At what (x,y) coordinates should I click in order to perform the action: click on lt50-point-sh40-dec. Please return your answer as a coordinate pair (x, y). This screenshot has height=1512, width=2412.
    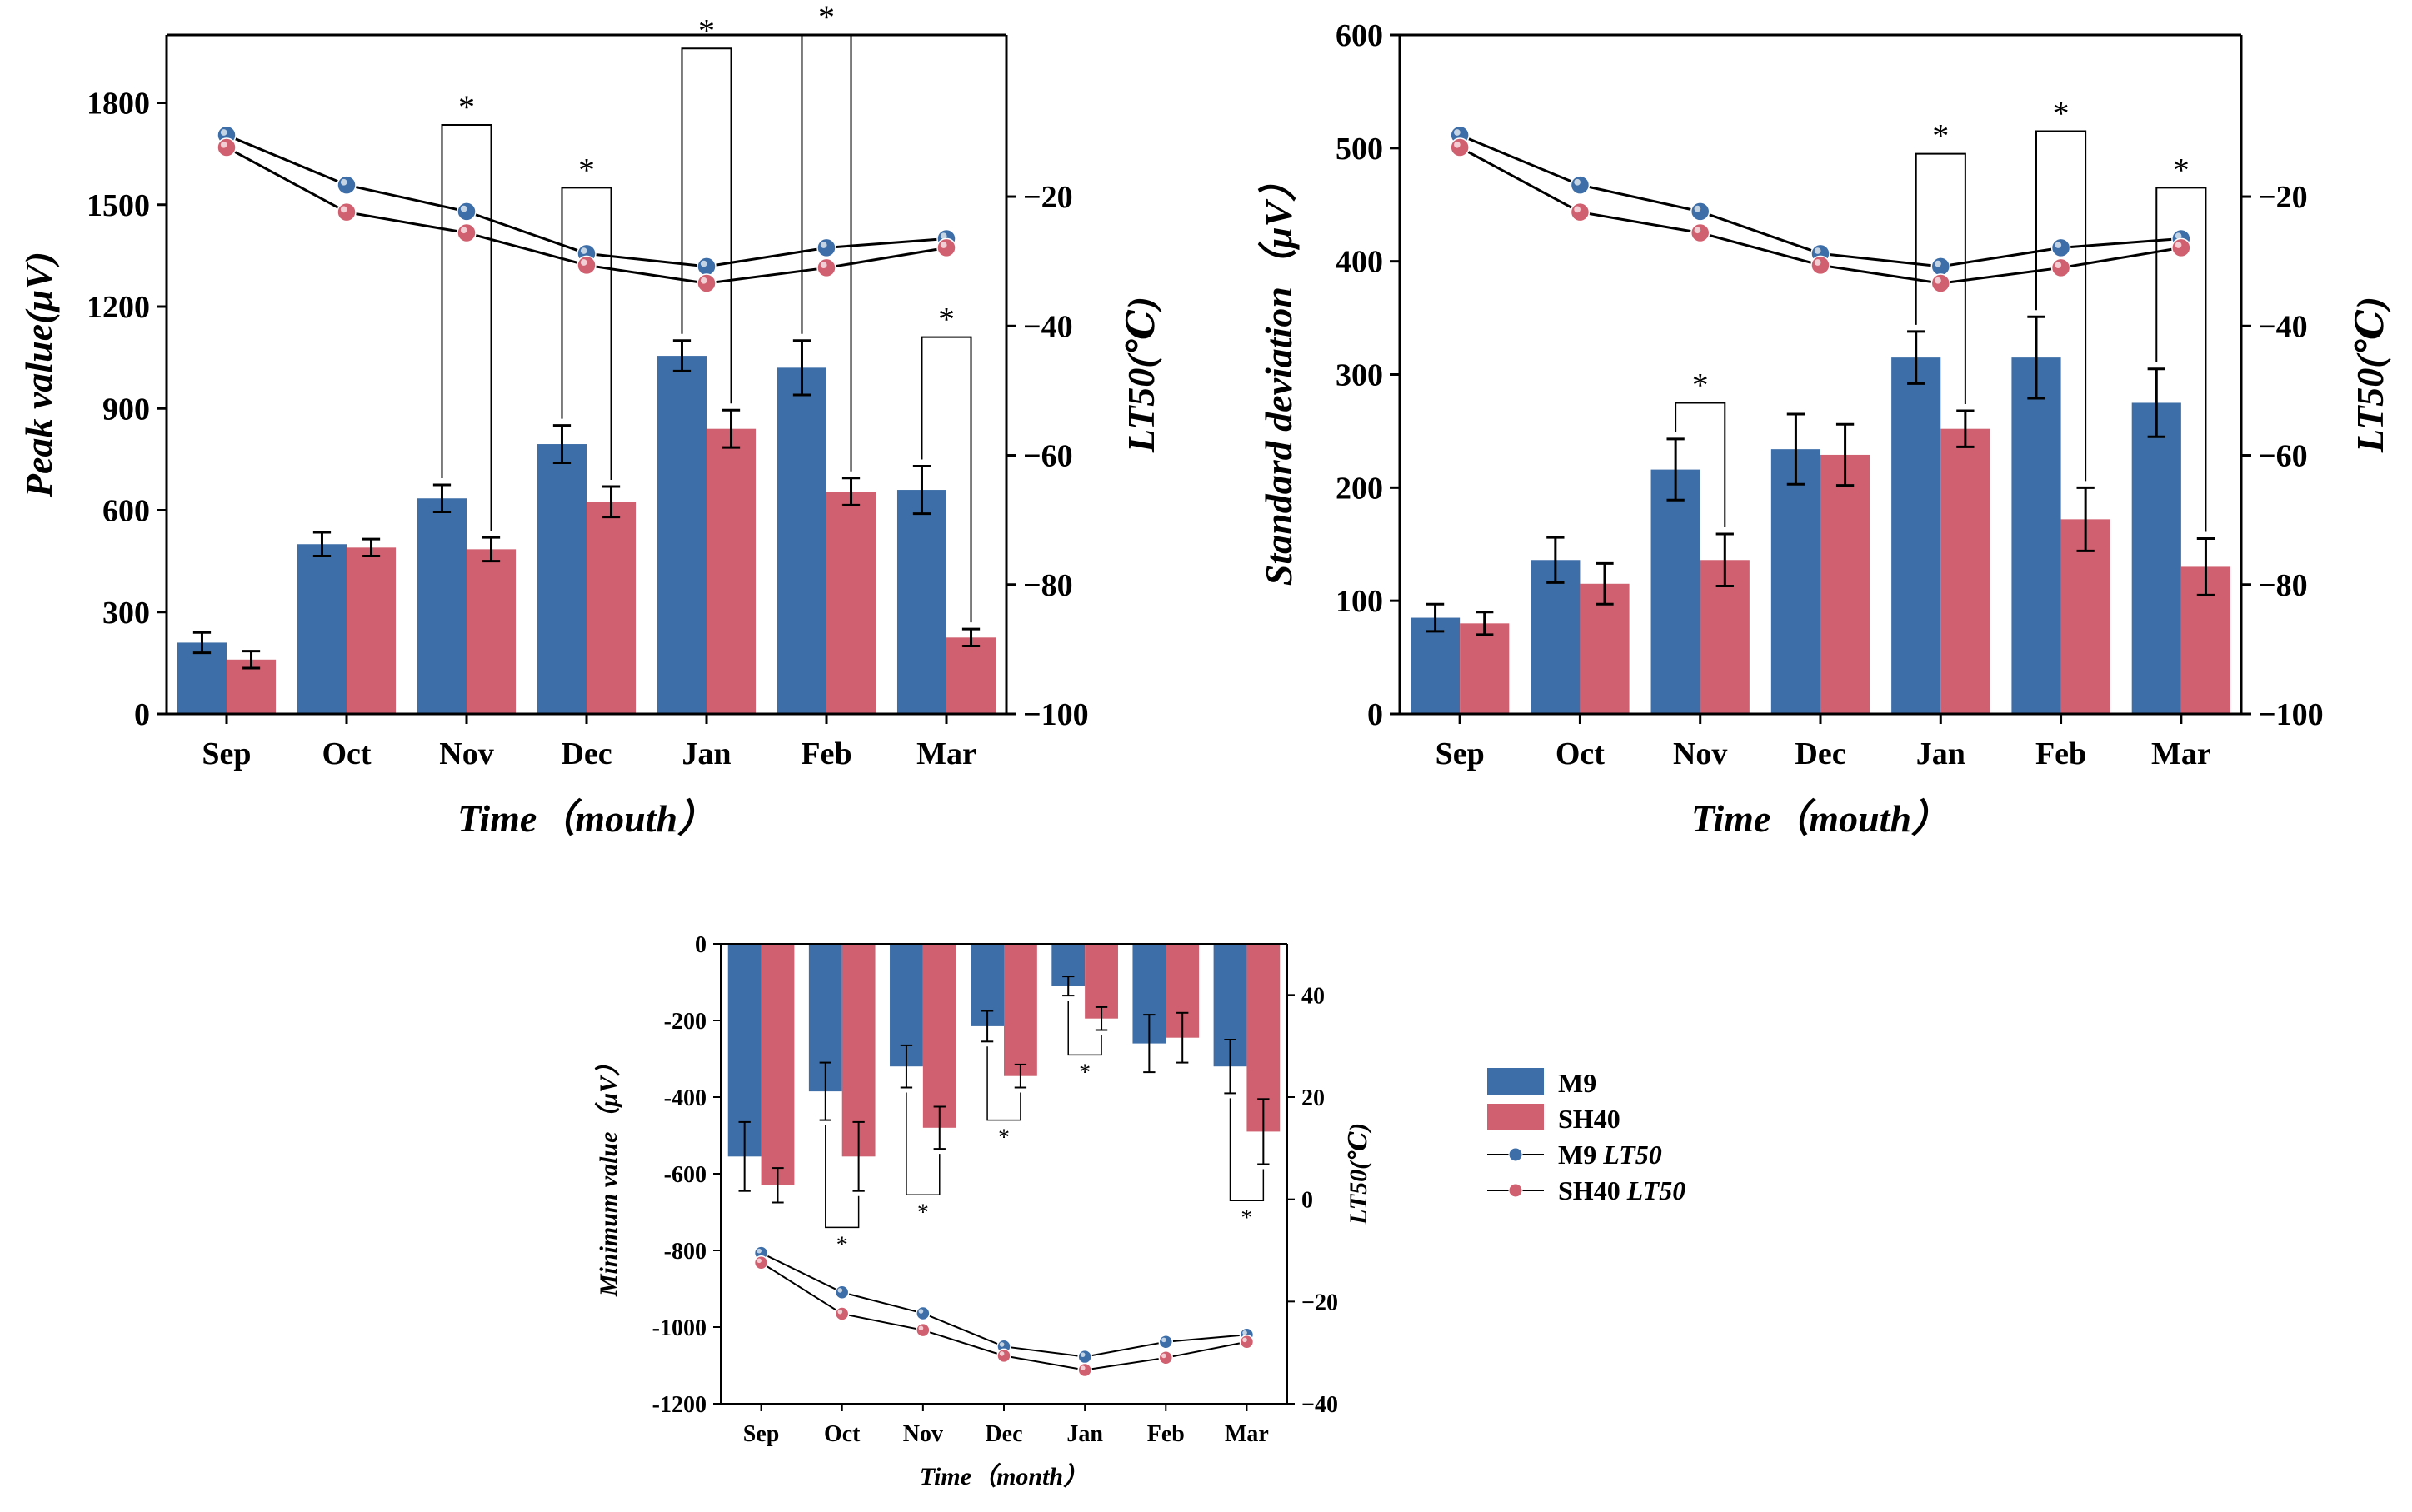
    Looking at the image, I should click on (587, 265).